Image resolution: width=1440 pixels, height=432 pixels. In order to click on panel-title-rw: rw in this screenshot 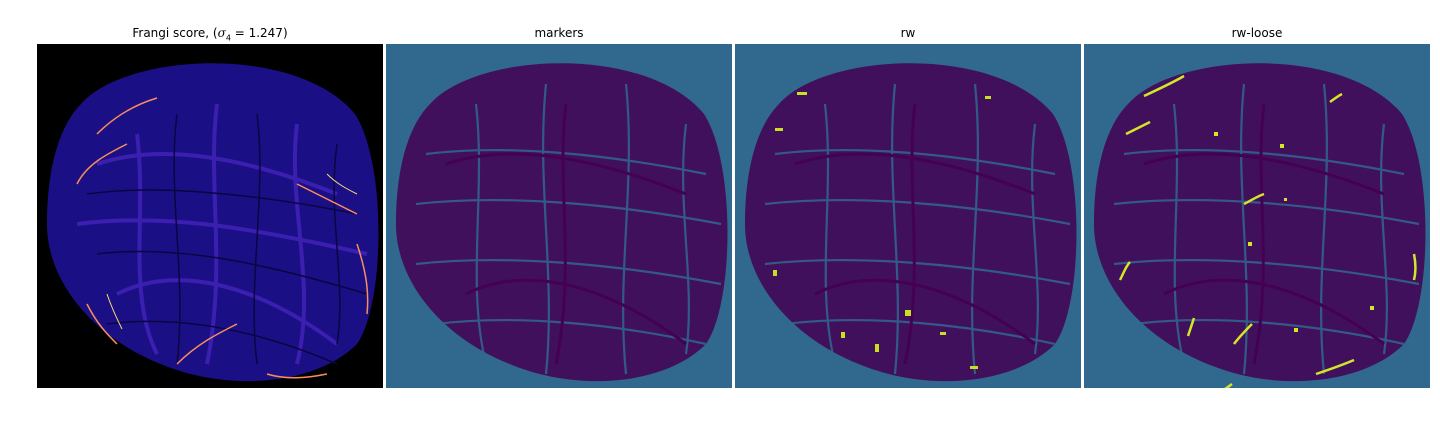, I will do `click(908, 33)`.